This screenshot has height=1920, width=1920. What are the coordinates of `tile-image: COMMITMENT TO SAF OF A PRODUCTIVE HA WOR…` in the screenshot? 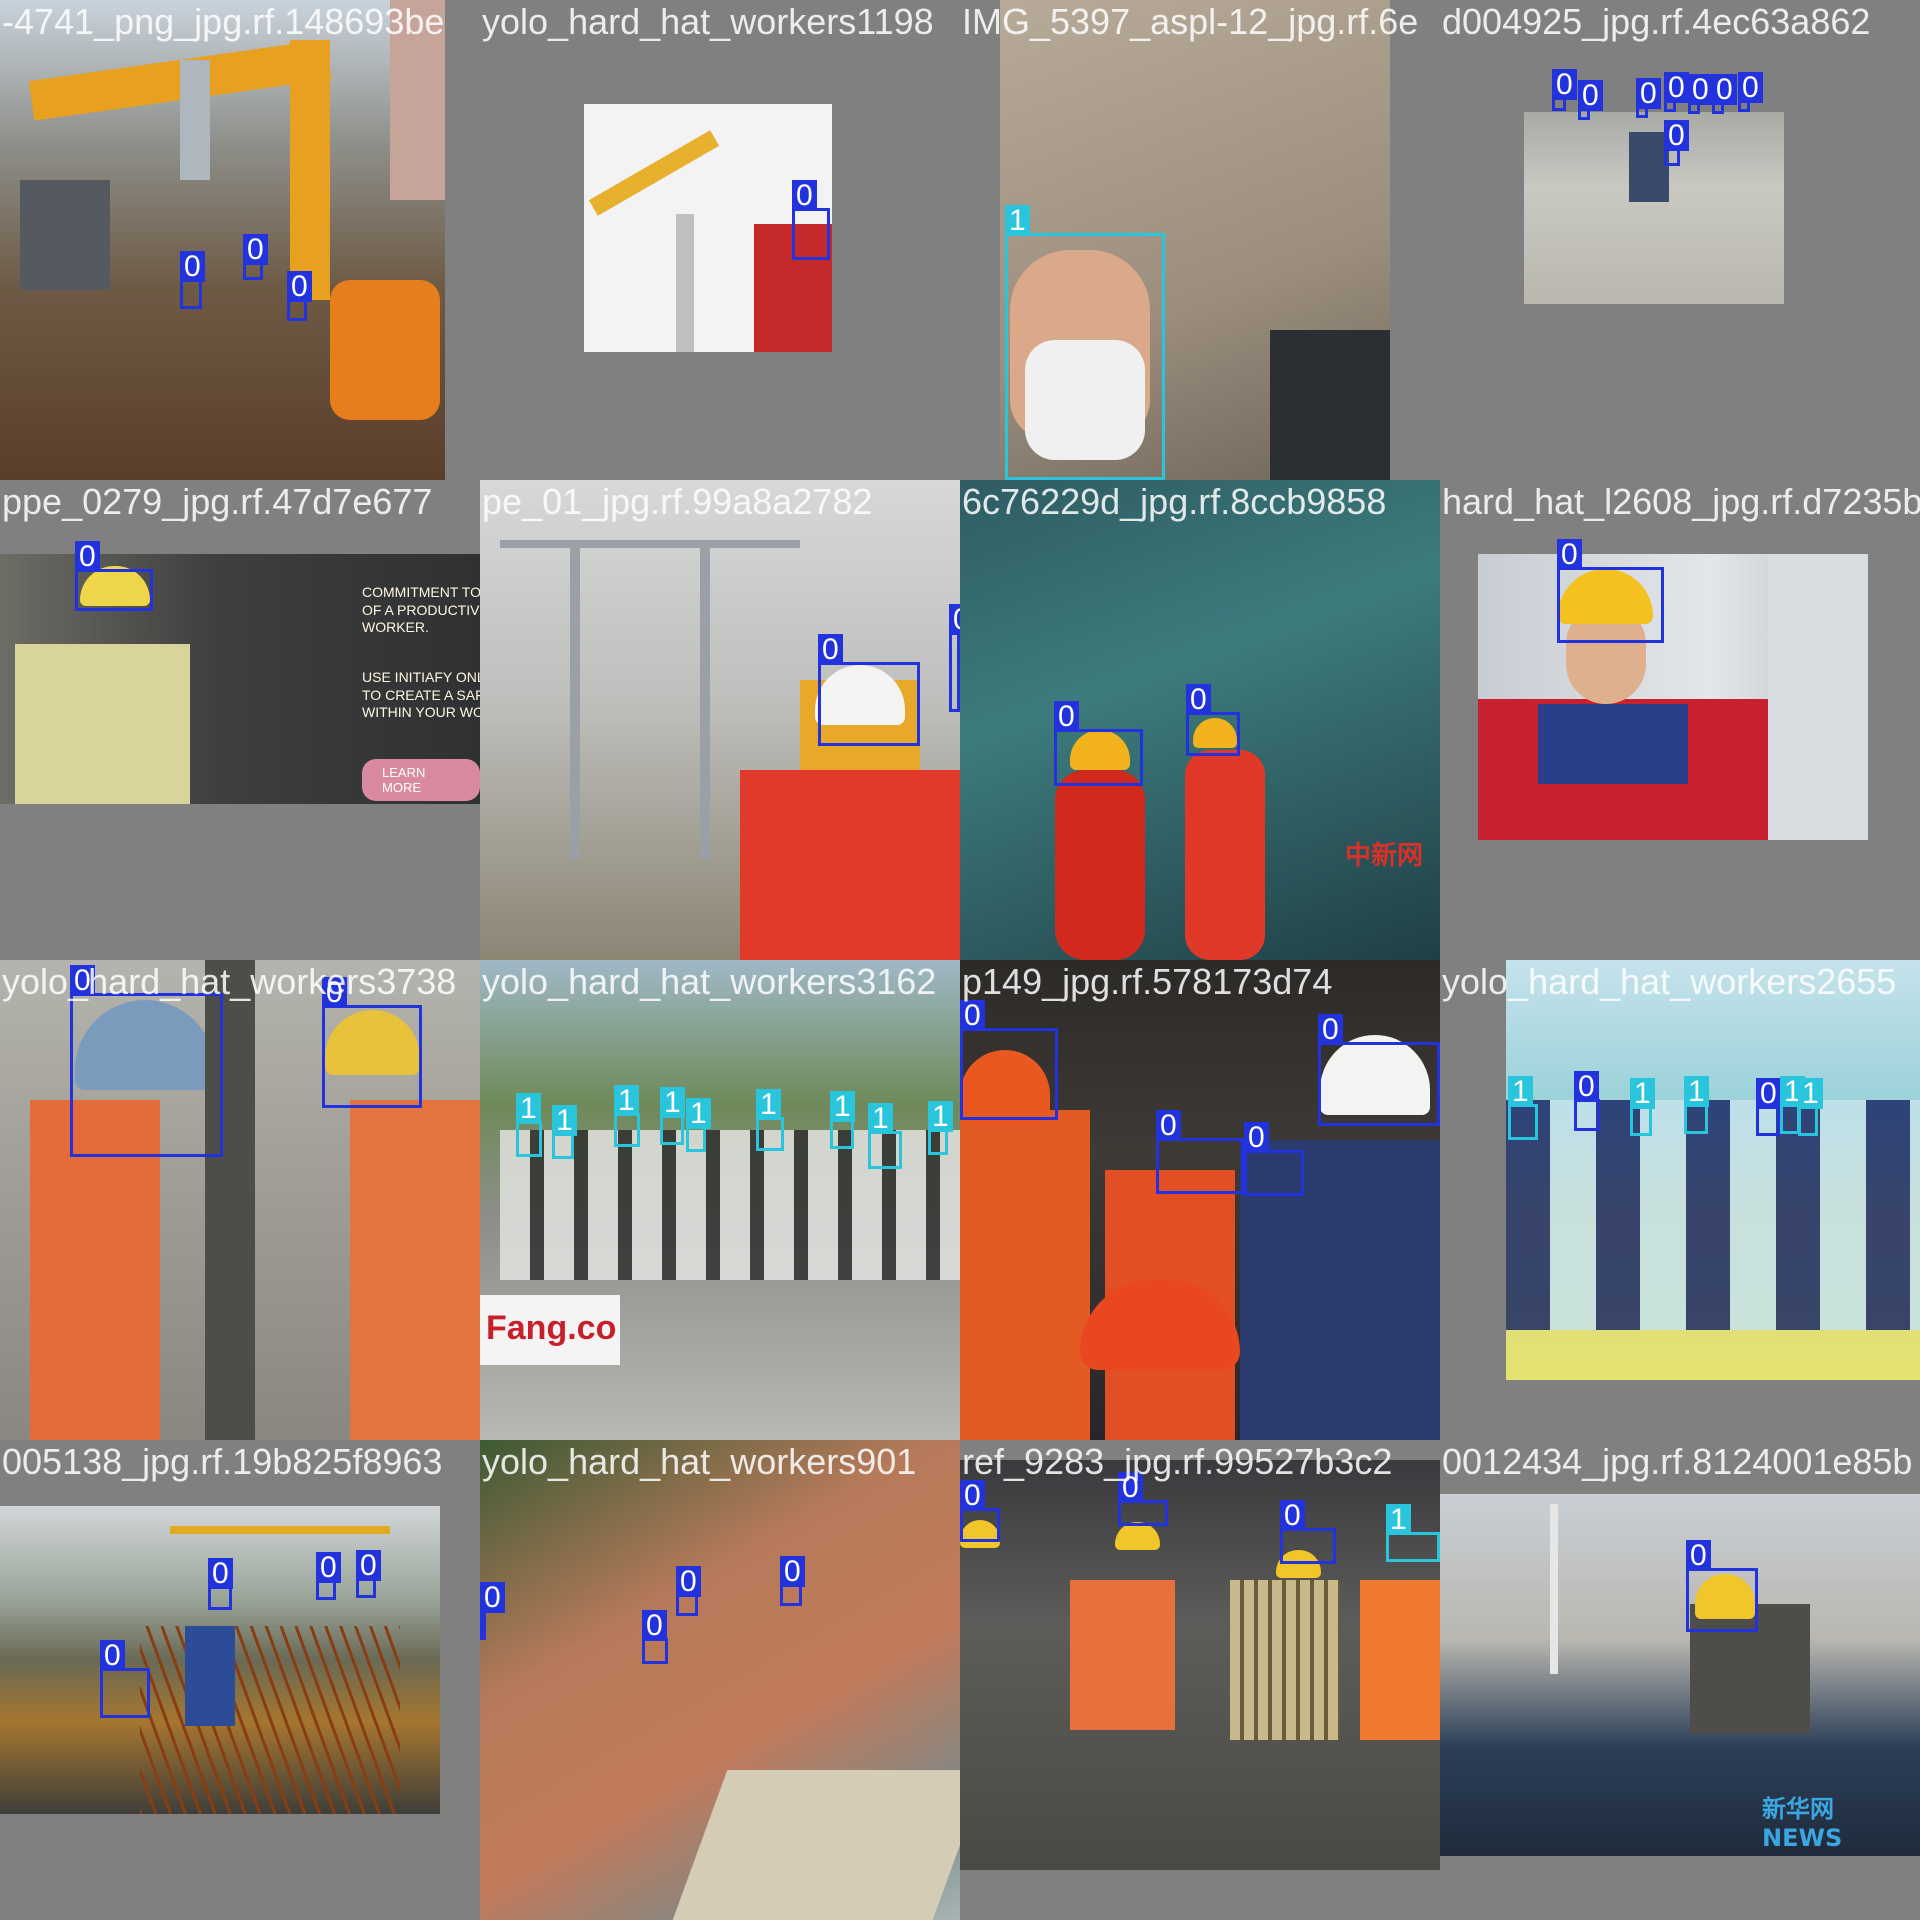 It's located at (240, 679).